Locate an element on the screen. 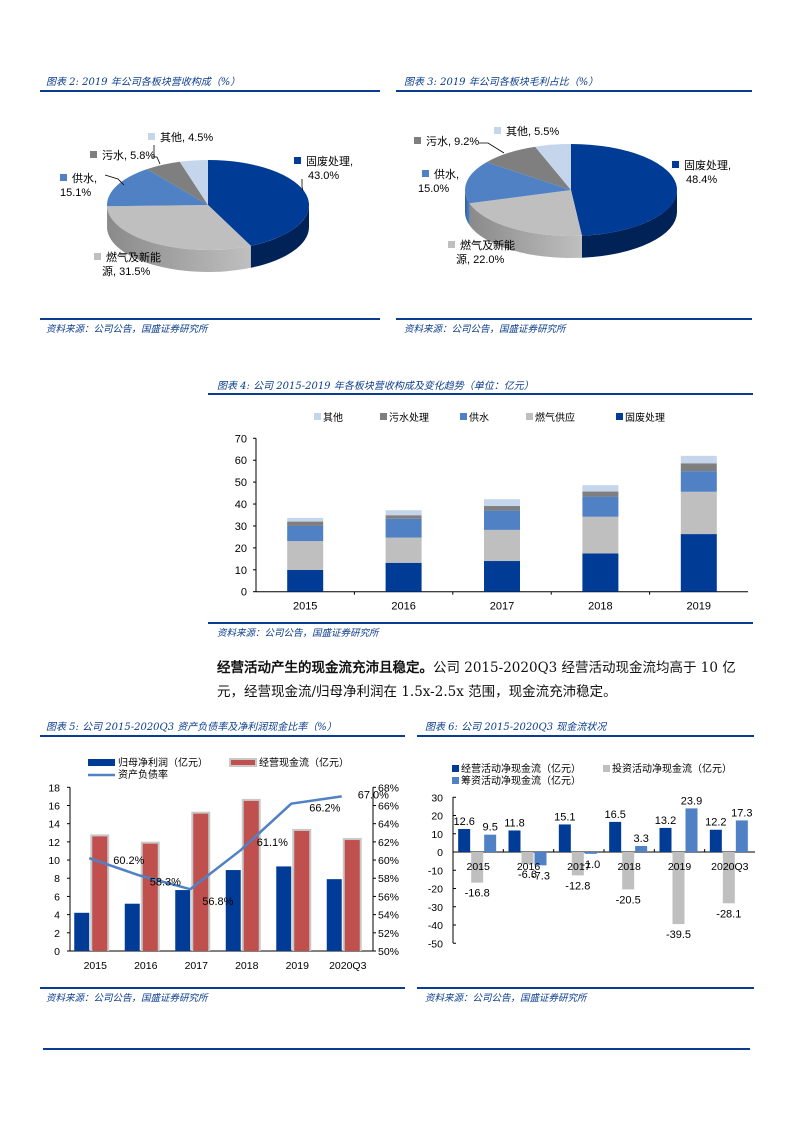 The height and width of the screenshot is (1122, 793). svg-text: 50 is located at coordinates (241, 483).